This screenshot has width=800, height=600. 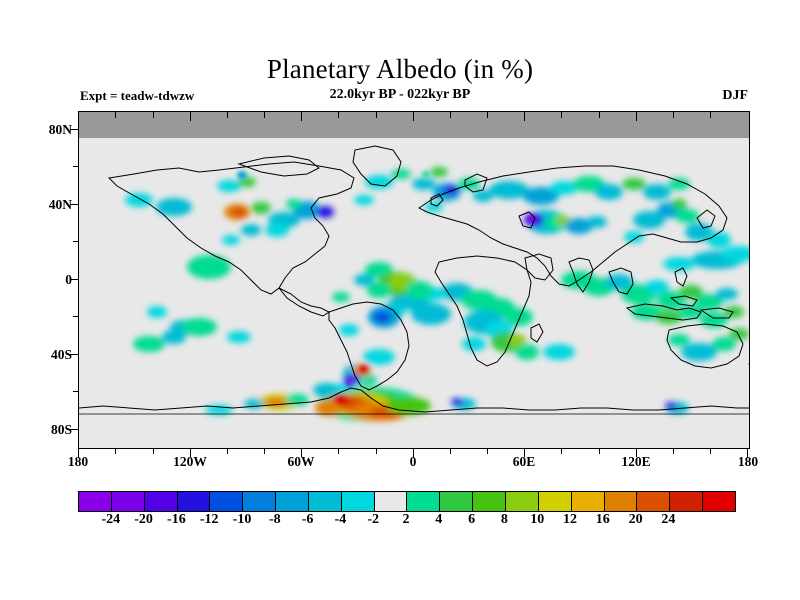 I want to click on colorbar-tick-8: 8, so click(x=504, y=519).